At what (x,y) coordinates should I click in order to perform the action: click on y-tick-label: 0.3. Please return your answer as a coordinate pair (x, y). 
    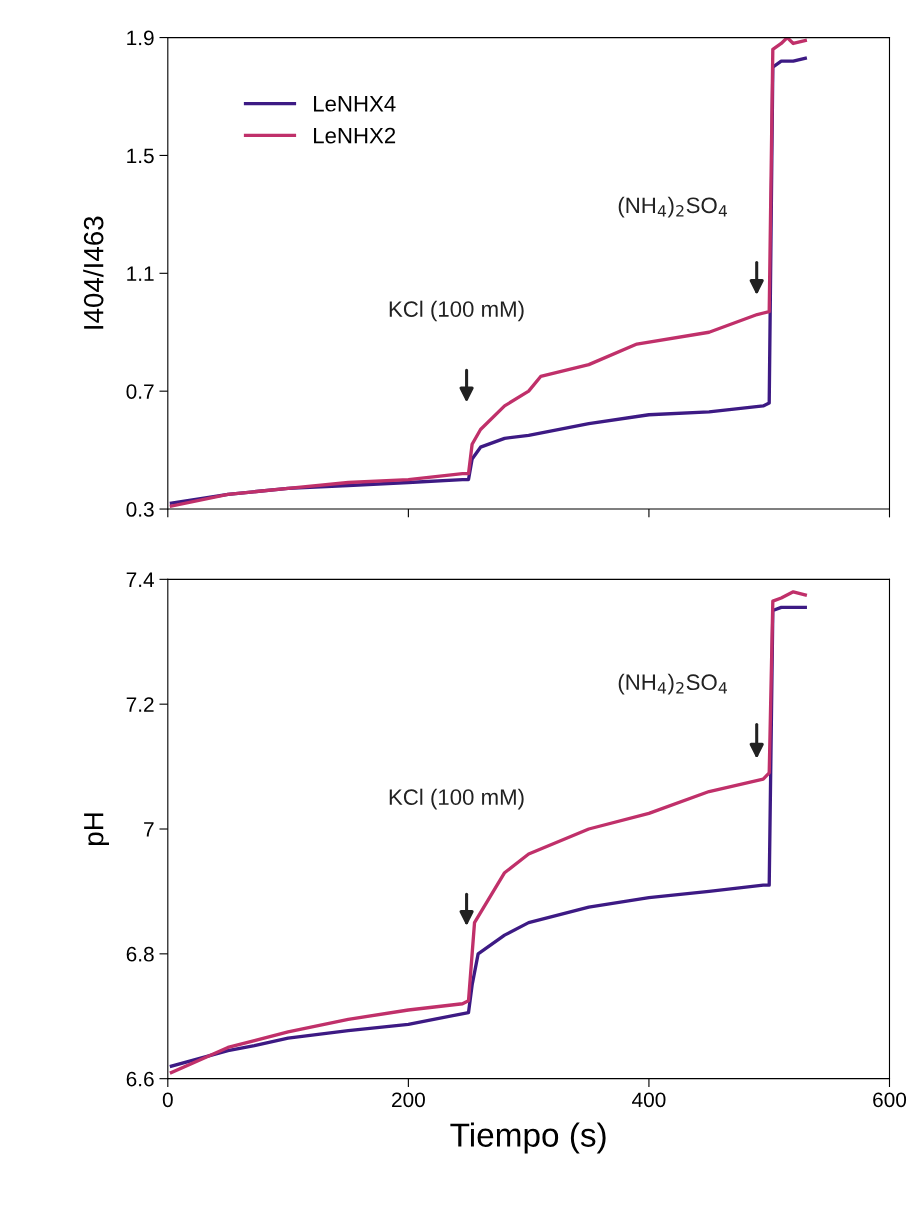
    Looking at the image, I should click on (140, 509).